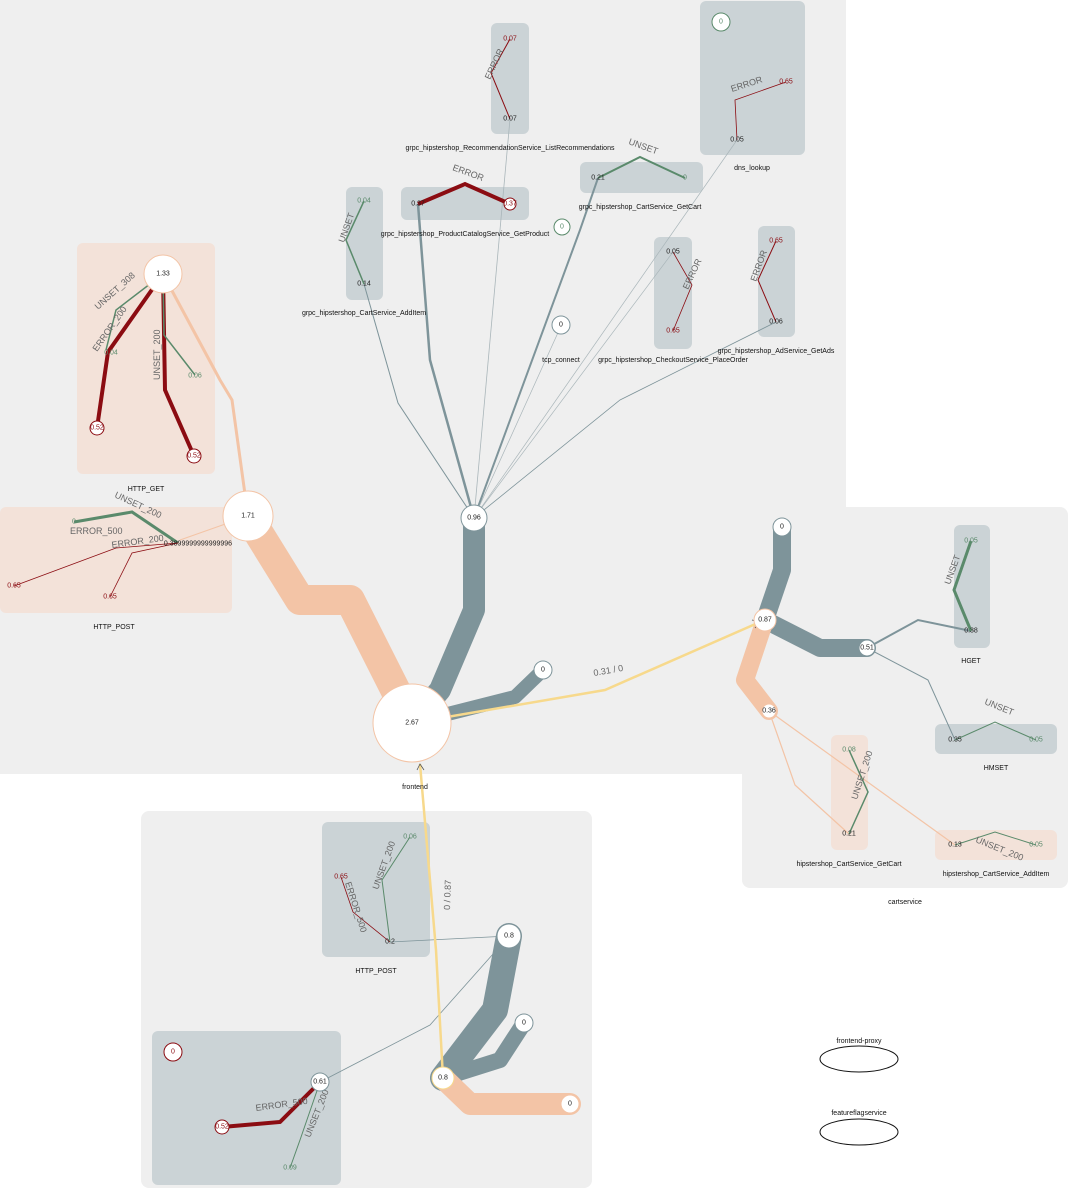 Image resolution: width=1078 pixels, height=1188 pixels. I want to click on hget-v1: 0.05, so click(971, 541).